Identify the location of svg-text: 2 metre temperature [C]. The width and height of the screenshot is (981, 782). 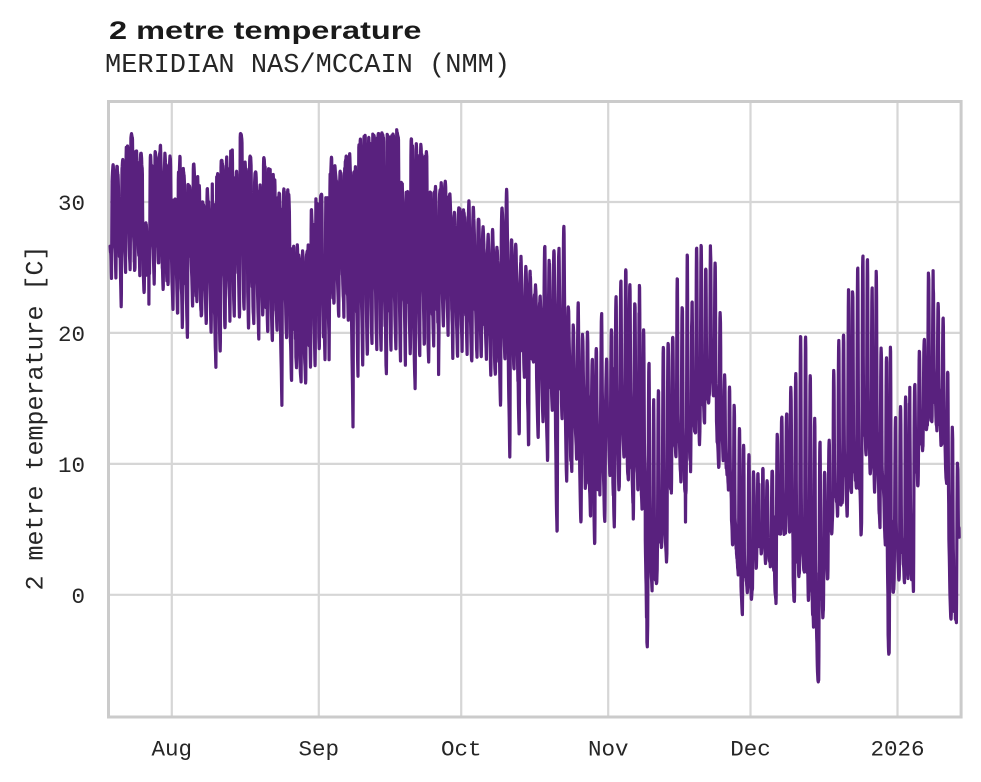
(36, 417).